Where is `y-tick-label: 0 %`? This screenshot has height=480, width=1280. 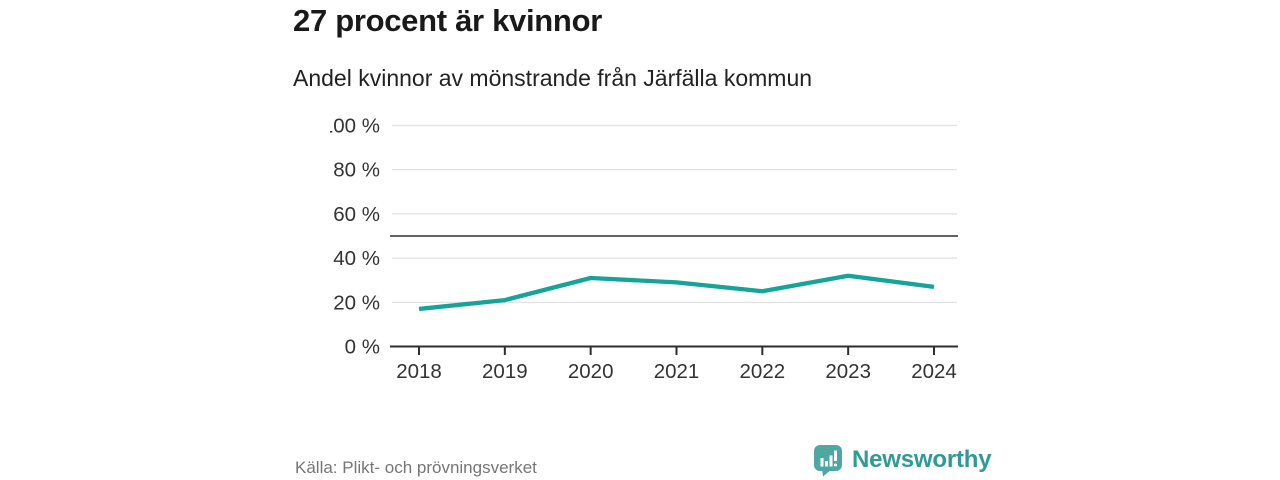 y-tick-label: 0 % is located at coordinates (362, 347).